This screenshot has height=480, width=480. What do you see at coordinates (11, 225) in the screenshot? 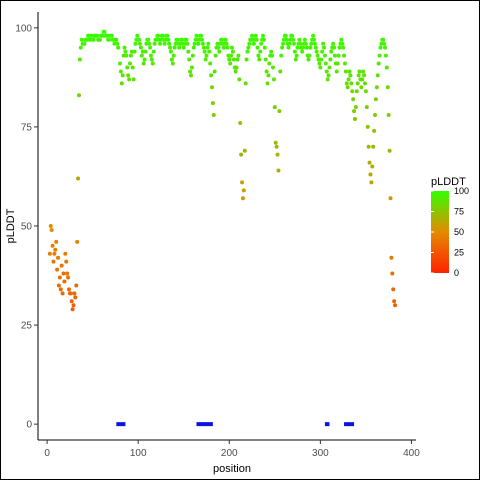
I see `y-axis-title: pLDDT` at bounding box center [11, 225].